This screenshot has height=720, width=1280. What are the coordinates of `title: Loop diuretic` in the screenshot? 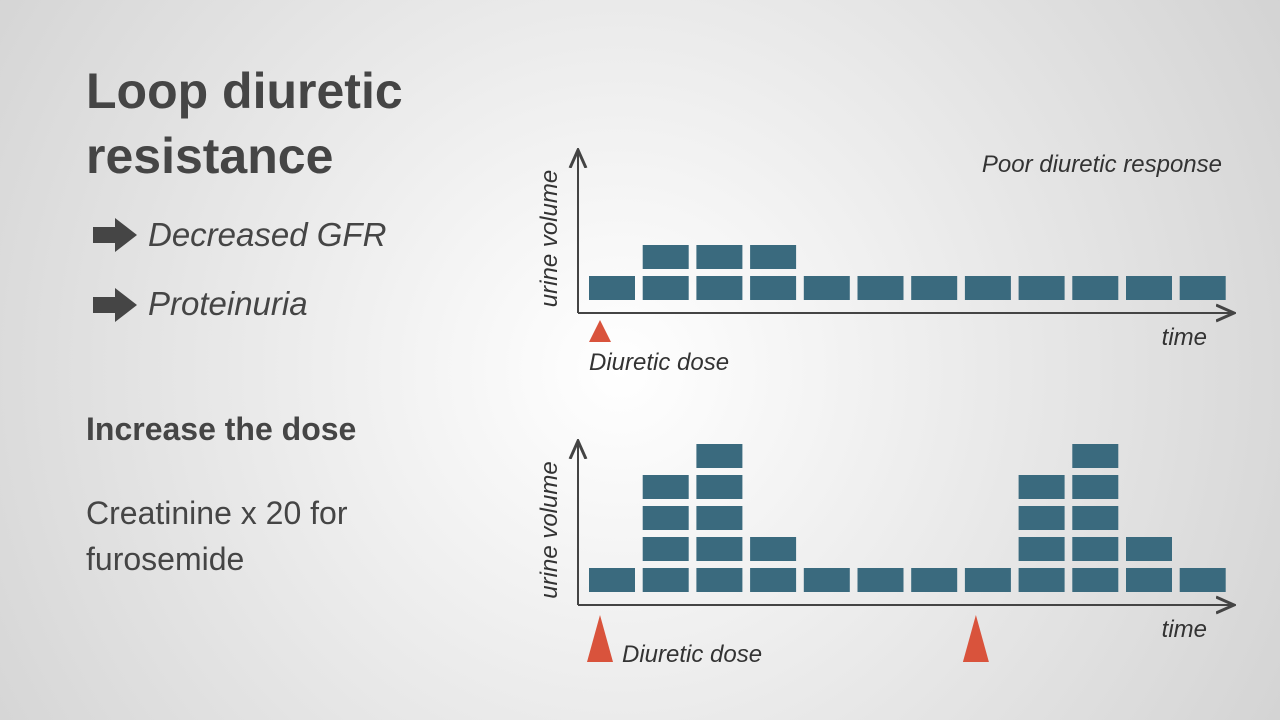 It's located at (244, 91).